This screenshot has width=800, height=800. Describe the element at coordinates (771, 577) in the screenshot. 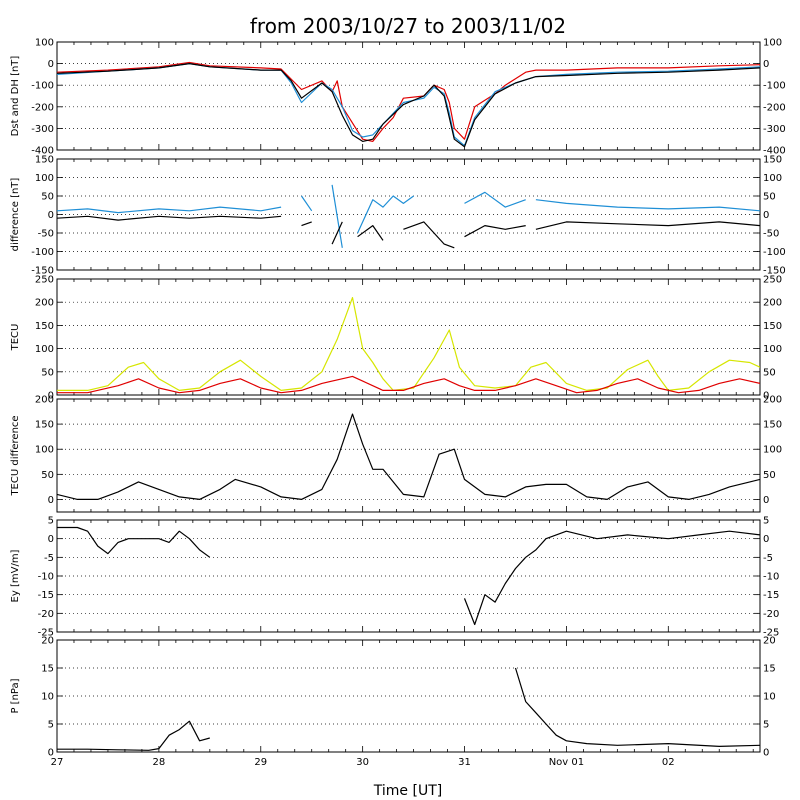

I see `y-tick-label-right: -10` at that location.